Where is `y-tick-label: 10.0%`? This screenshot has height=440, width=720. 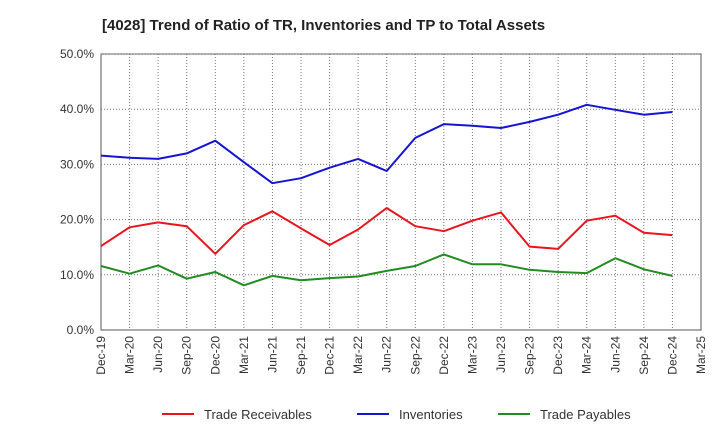
y-tick-label: 10.0% is located at coordinates (77, 275).